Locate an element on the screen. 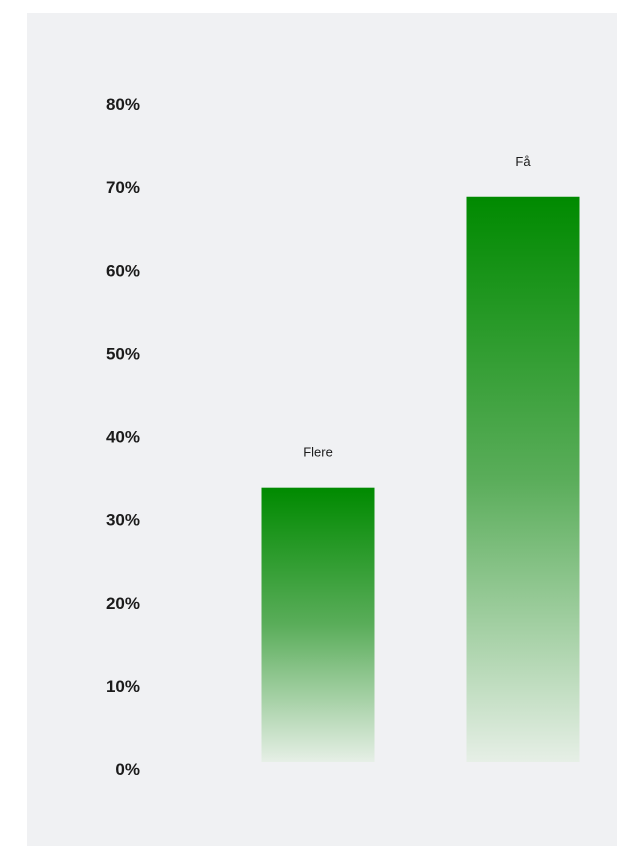 This screenshot has width=617, height=846. bar-labels: Flere Få is located at coordinates (417, 307).